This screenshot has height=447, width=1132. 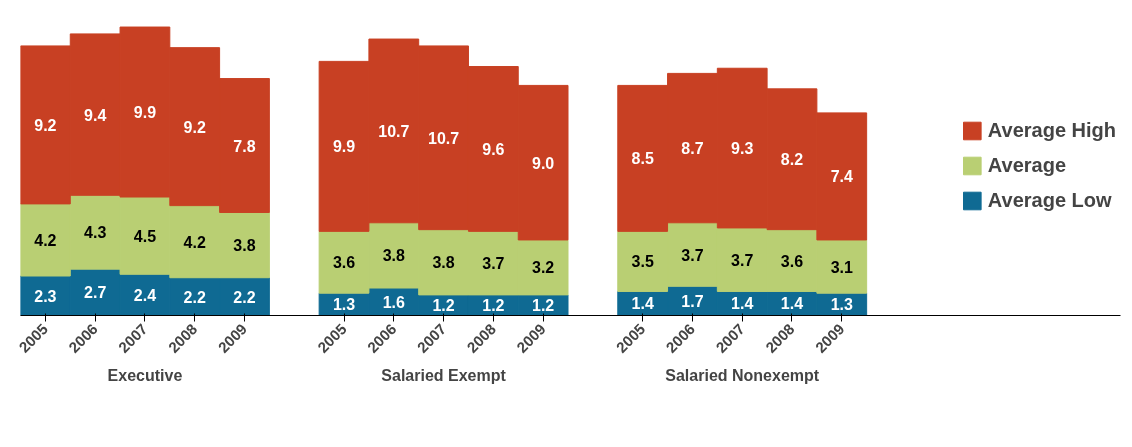 What do you see at coordinates (145, 295) in the screenshot?
I see `data-label: 2.4` at bounding box center [145, 295].